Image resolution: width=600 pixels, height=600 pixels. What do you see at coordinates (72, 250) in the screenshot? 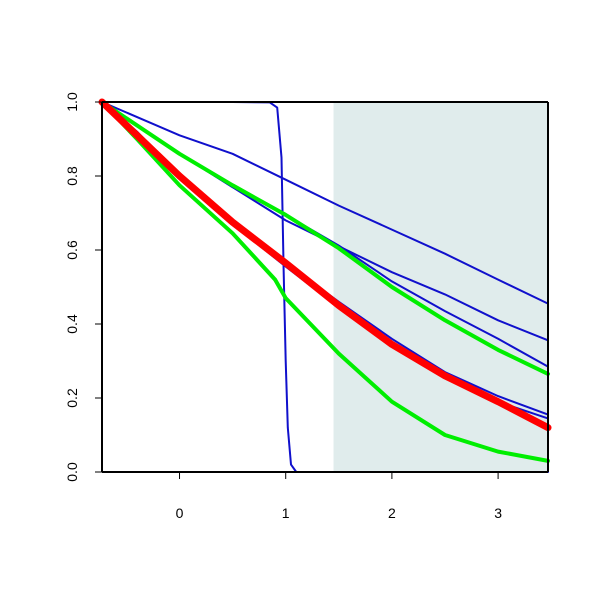
I see `y-tick-label: 0.6` at bounding box center [72, 250].